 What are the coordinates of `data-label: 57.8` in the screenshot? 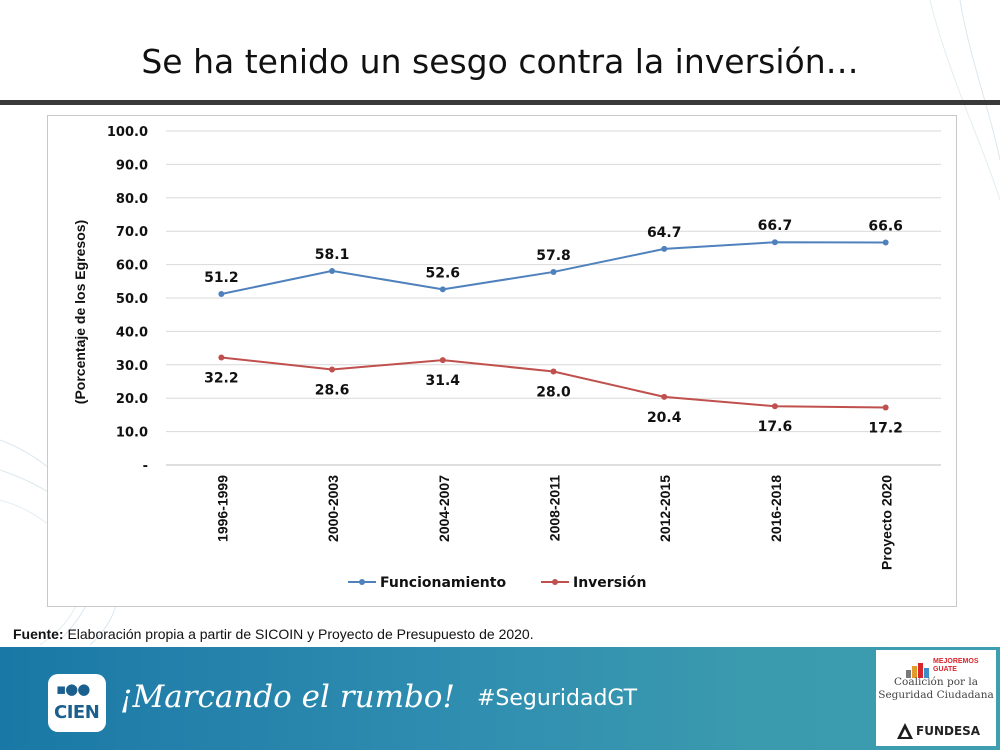 It's located at (553, 256).